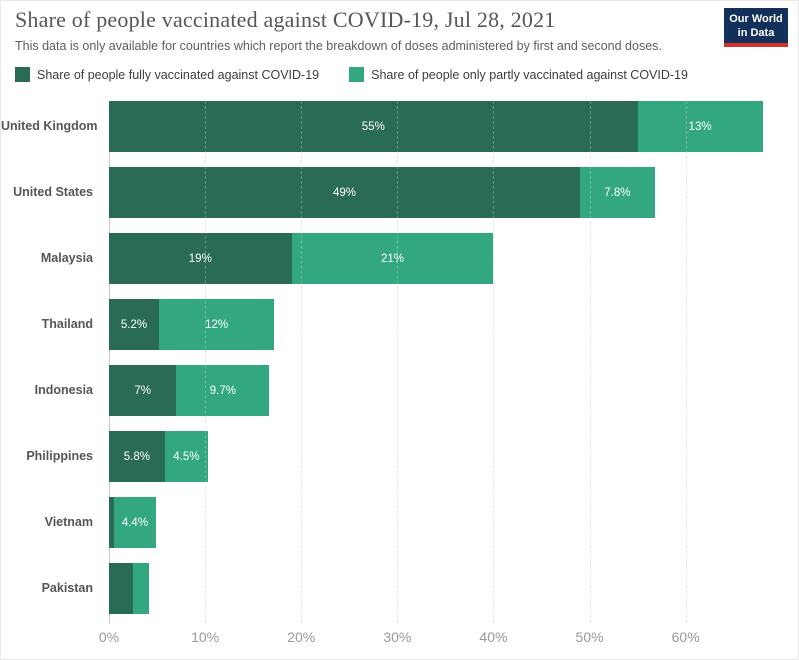 Image resolution: width=799 pixels, height=660 pixels. Describe the element at coordinates (109, 637) in the screenshot. I see `x-tick-label-0: 0%` at that location.